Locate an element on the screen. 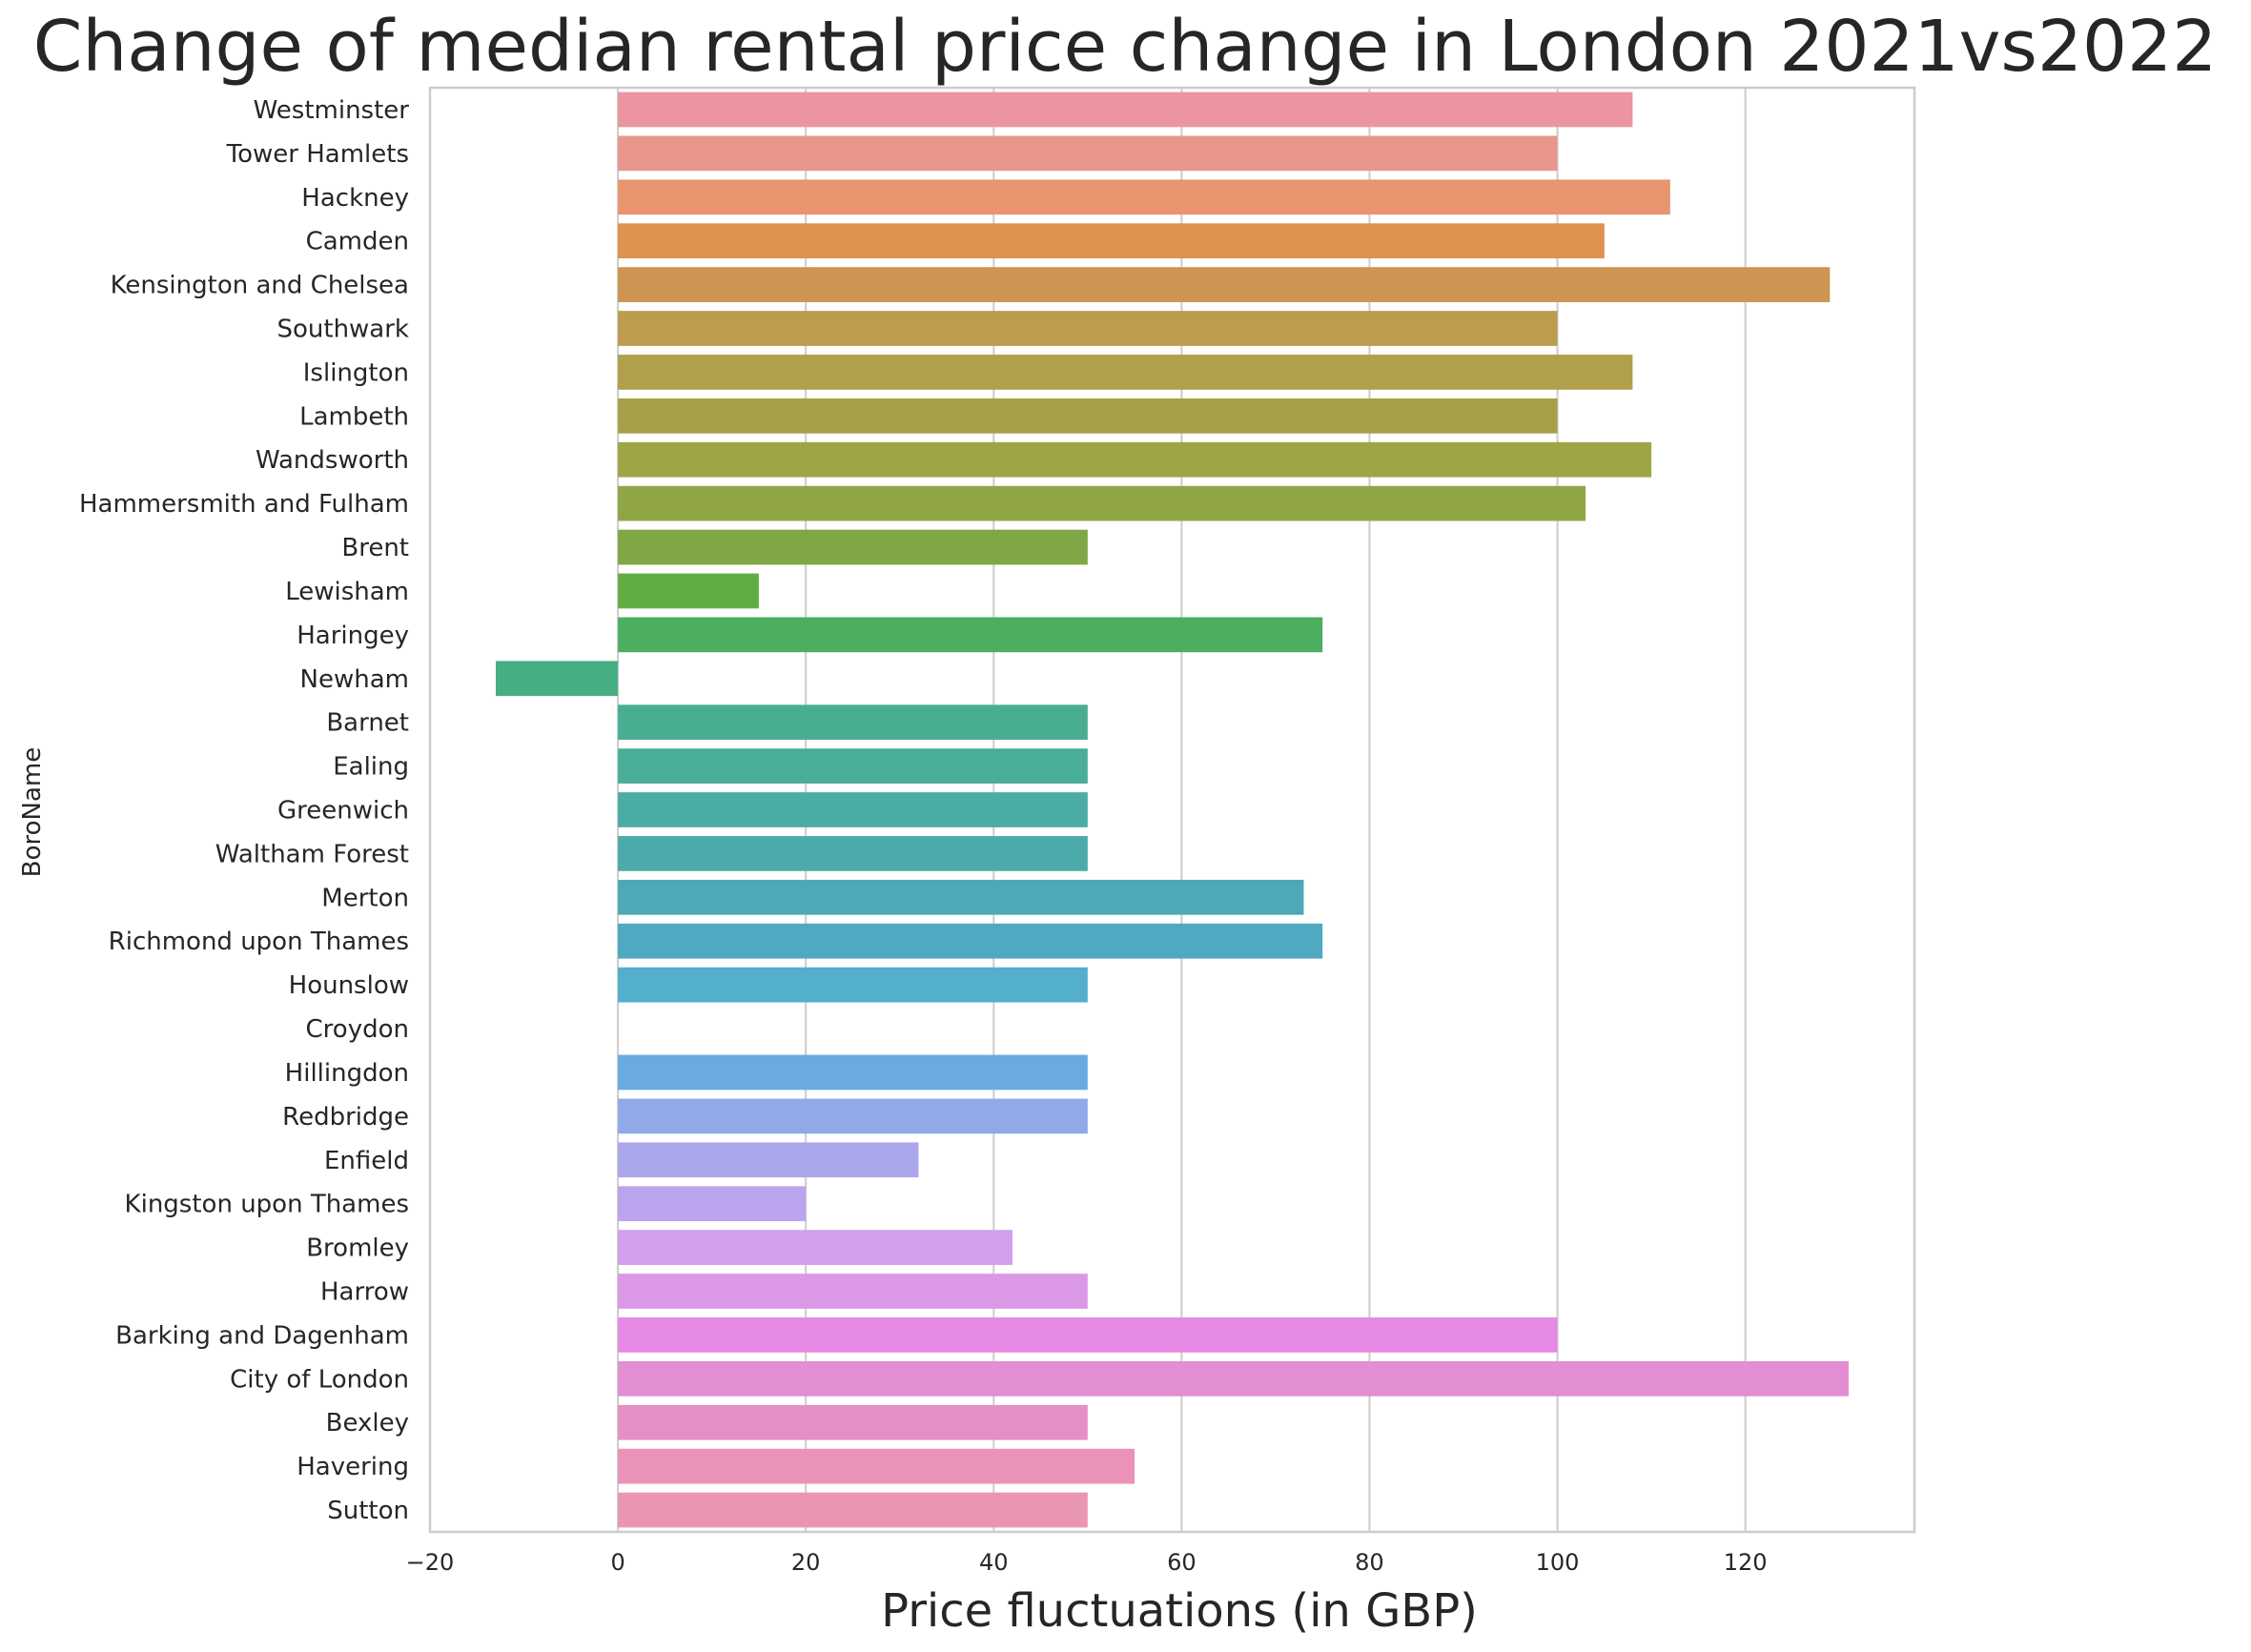 This screenshot has width=2251, height=1652. bar-hillingdon is located at coordinates (853, 1072).